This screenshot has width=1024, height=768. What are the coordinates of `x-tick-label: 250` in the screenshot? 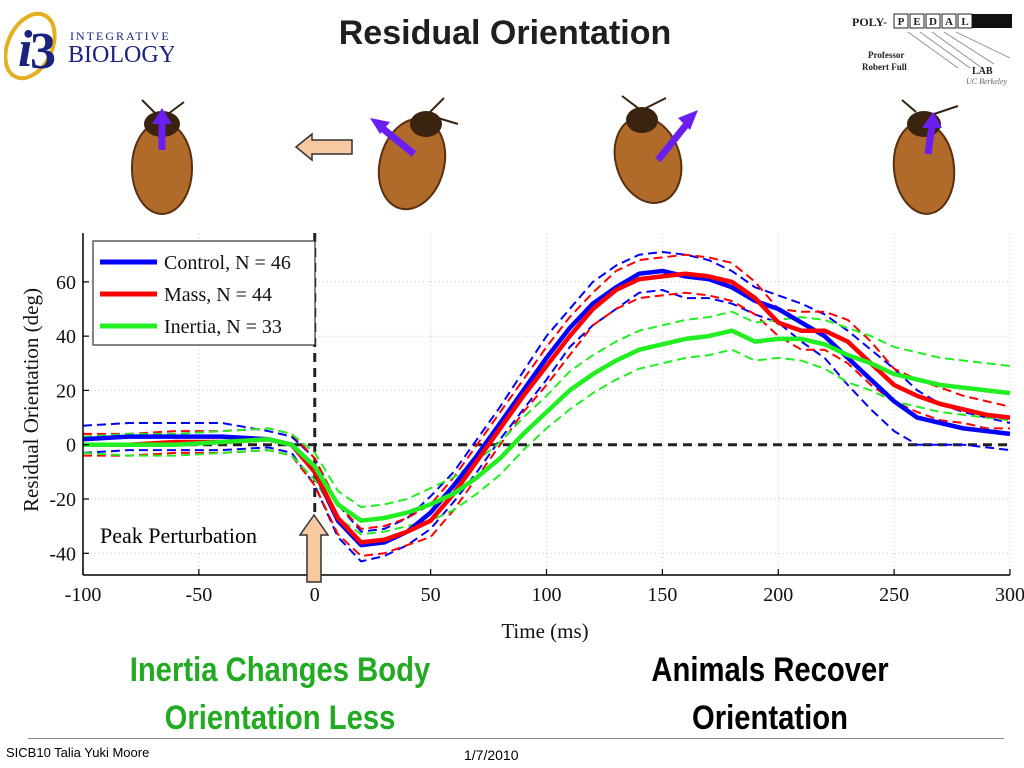 It's located at (894, 595).